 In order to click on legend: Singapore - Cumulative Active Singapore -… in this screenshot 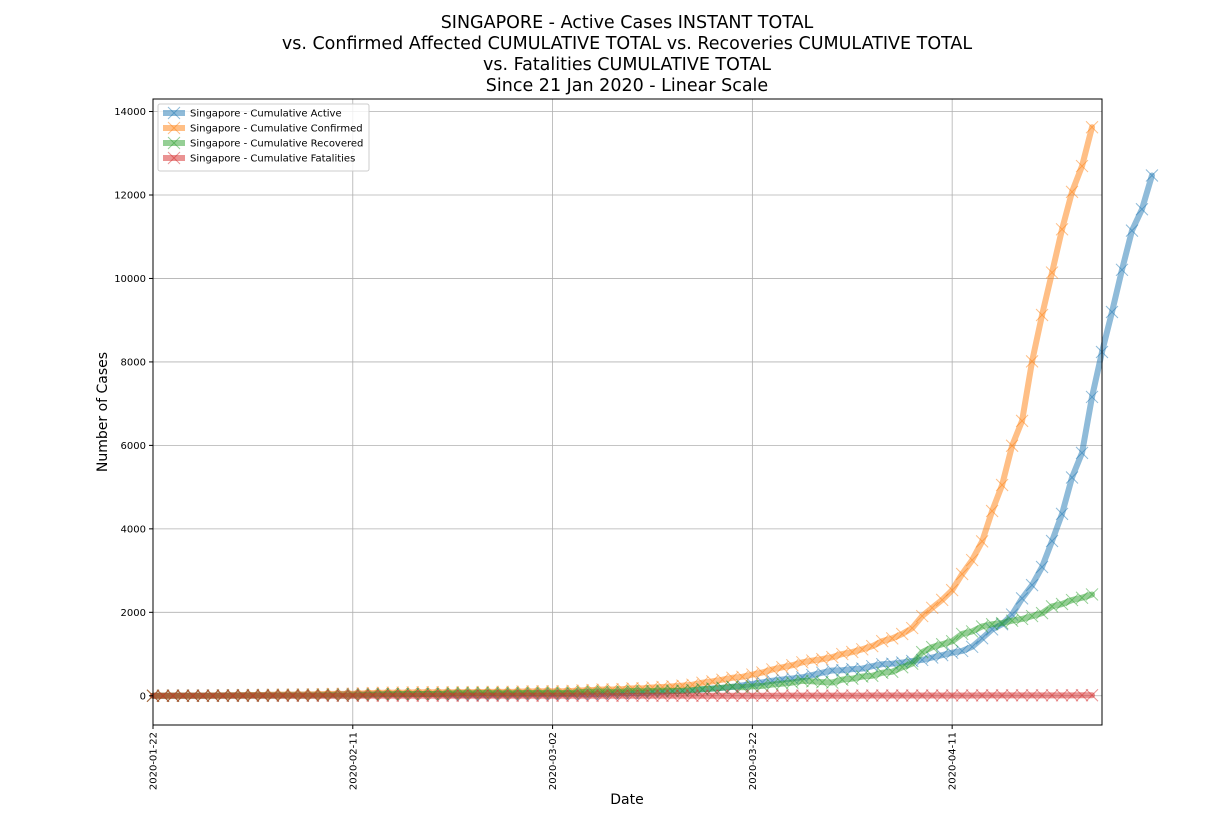, I will do `click(263, 137)`.